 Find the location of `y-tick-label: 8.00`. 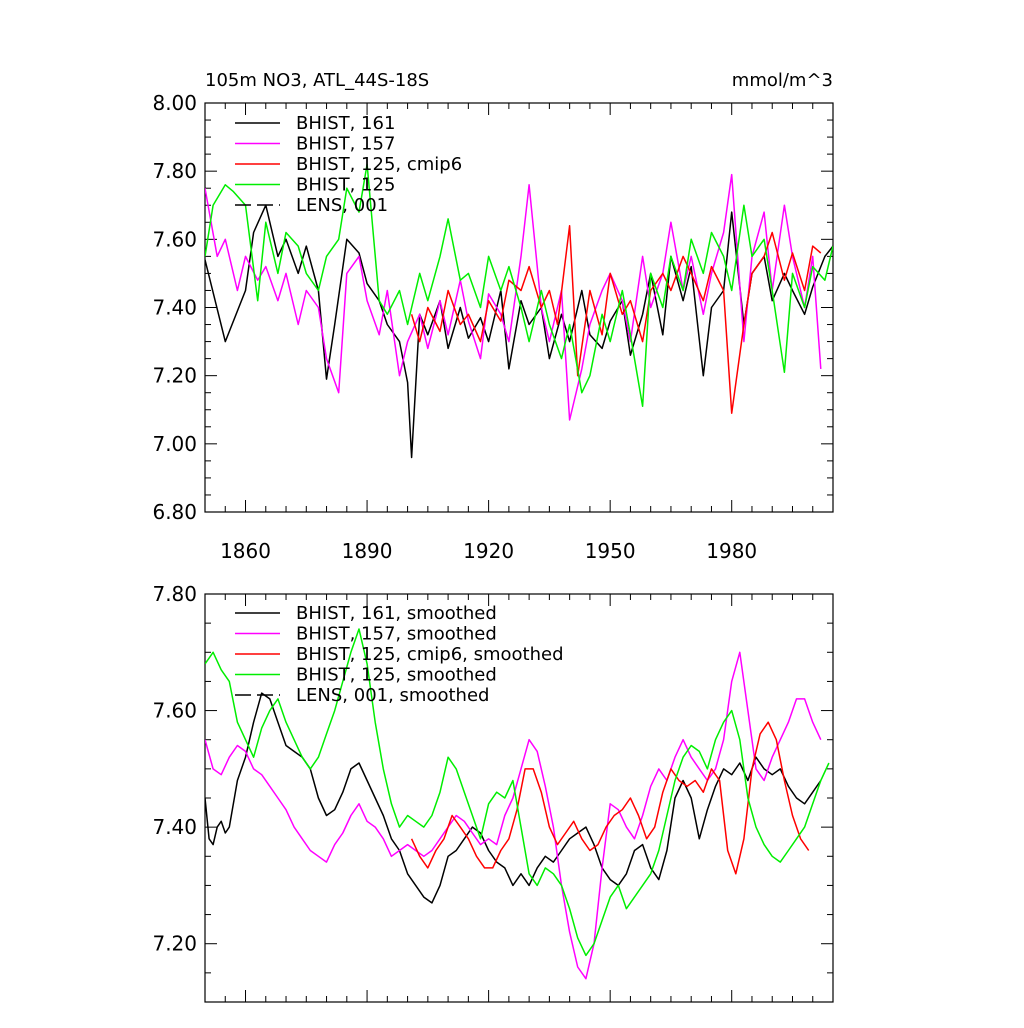

y-tick-label: 8.00 is located at coordinates (174, 103).